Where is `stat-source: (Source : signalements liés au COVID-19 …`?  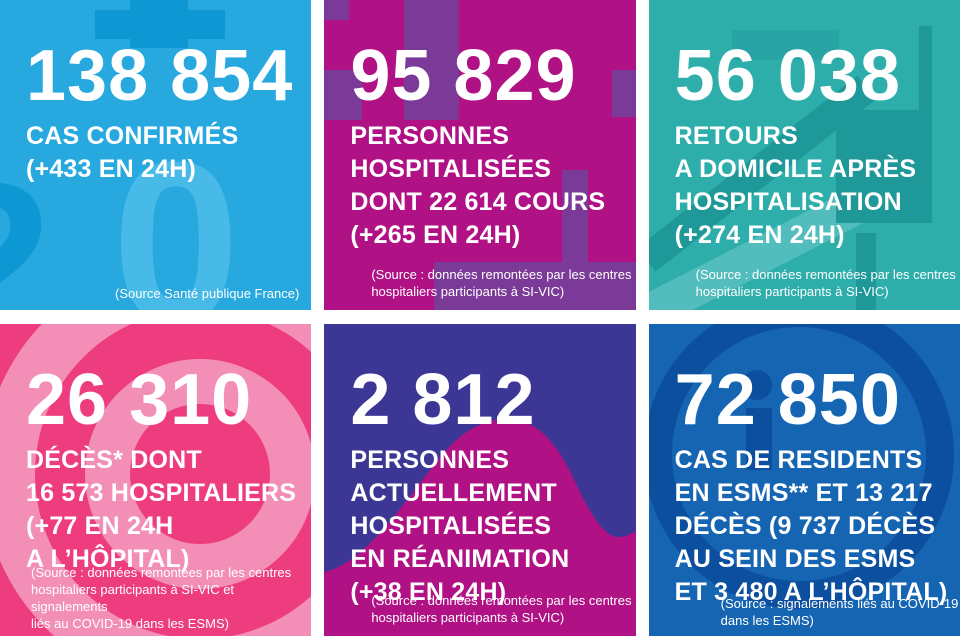
stat-source: (Source : signalements liés au COVID-19 … is located at coordinates (839, 612).